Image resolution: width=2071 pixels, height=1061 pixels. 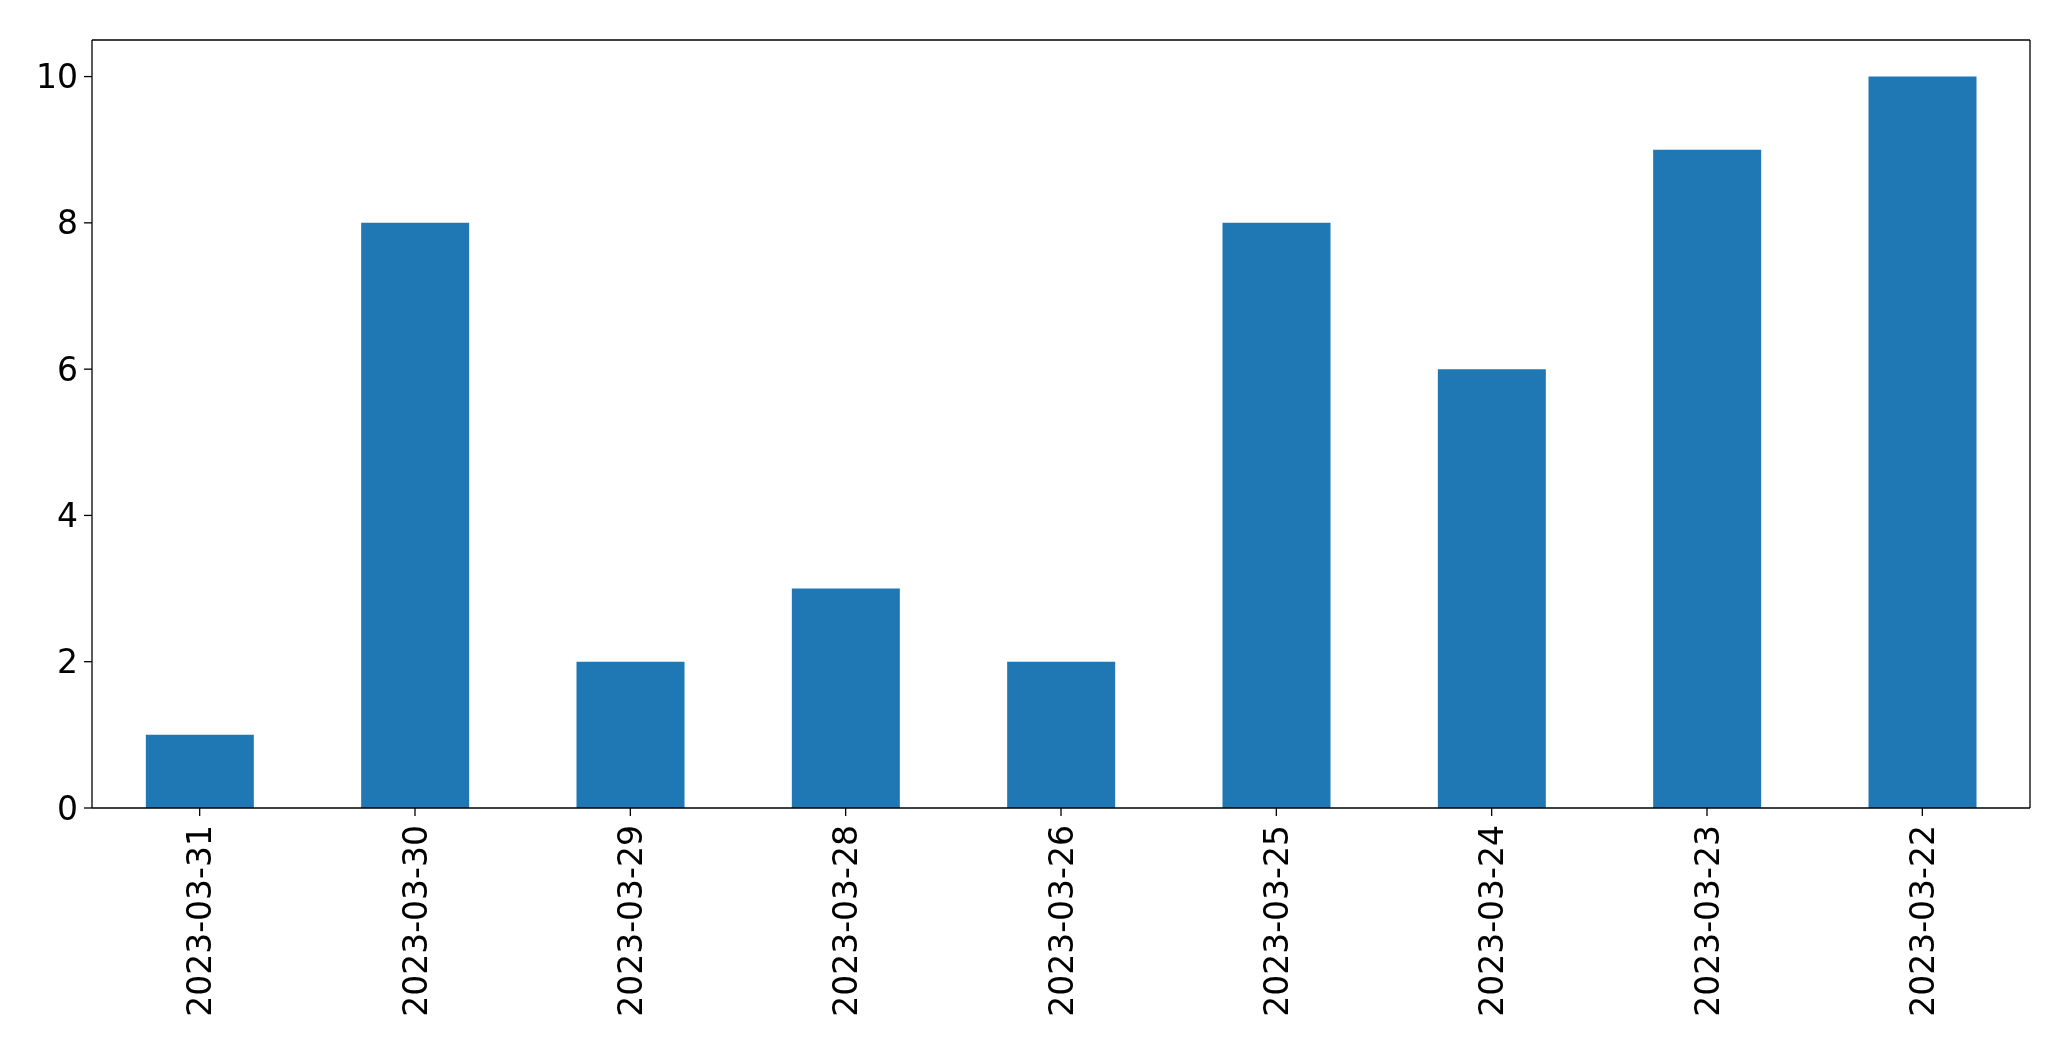 What do you see at coordinates (67, 662) in the screenshot?
I see `y-tick-label: 2` at bounding box center [67, 662].